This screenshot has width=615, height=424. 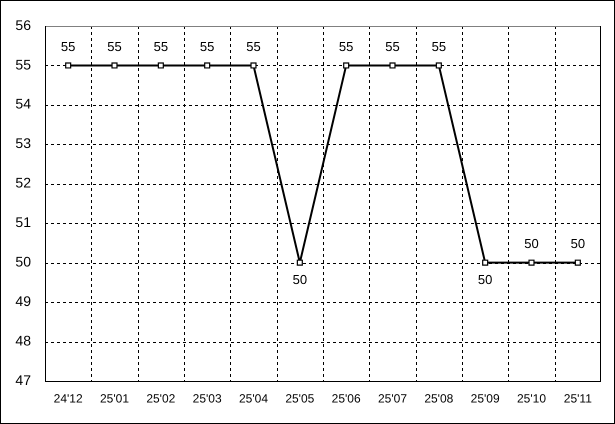 I want to click on x-tick-label: 25'06, so click(x=346, y=399).